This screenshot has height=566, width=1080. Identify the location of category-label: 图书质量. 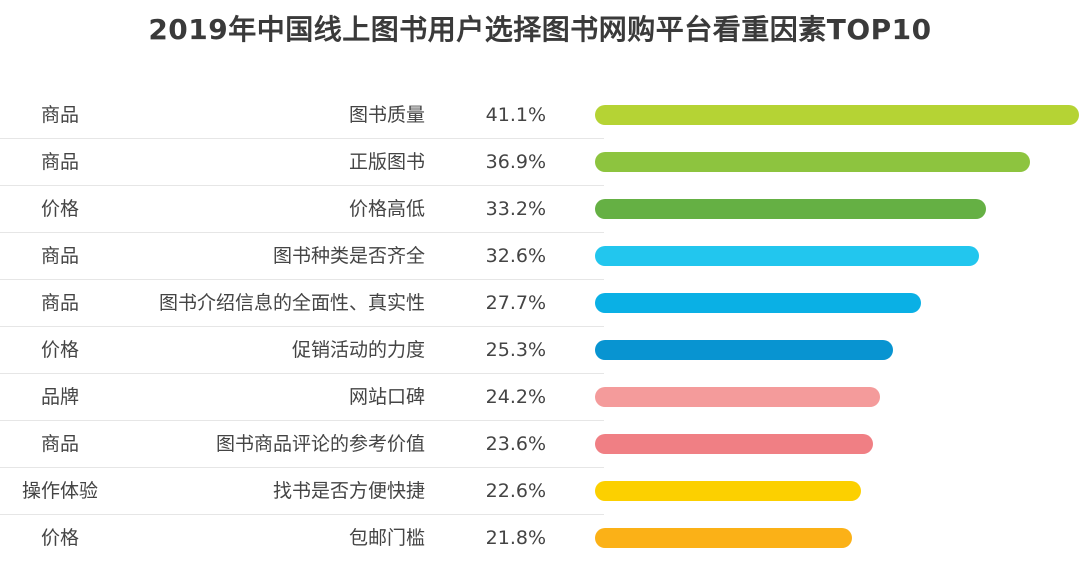
(386, 115).